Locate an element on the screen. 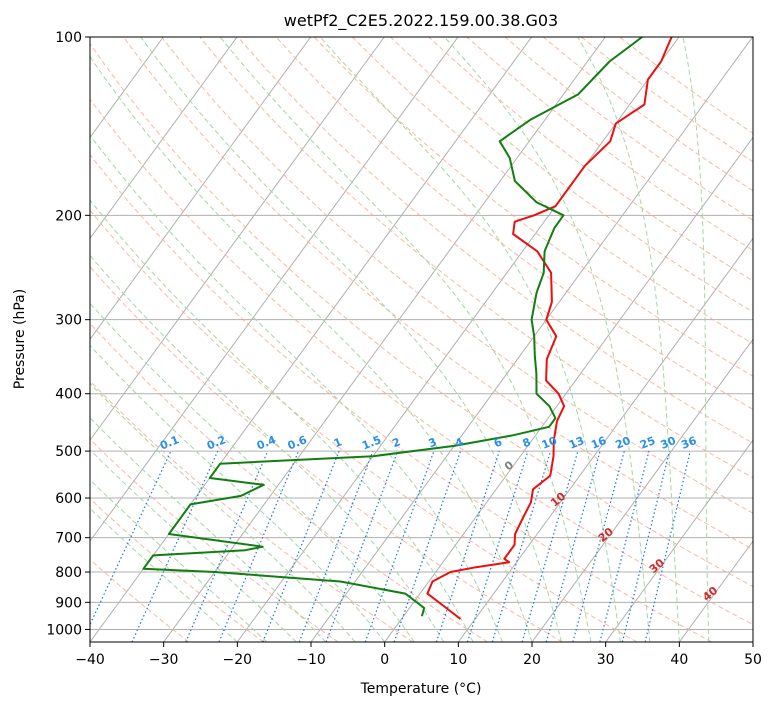  y-tick-label: 1000 is located at coordinates (64, 630).